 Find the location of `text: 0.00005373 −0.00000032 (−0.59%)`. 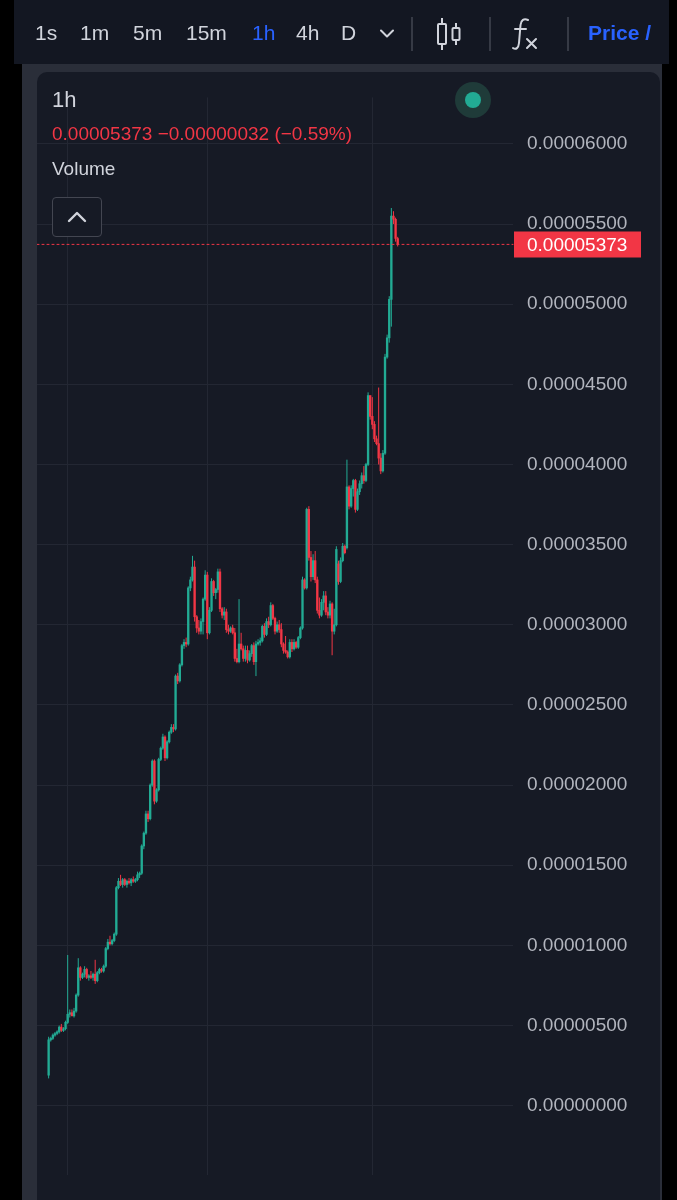

text: 0.00005373 −0.00000032 (−0.59%) is located at coordinates (202, 134).